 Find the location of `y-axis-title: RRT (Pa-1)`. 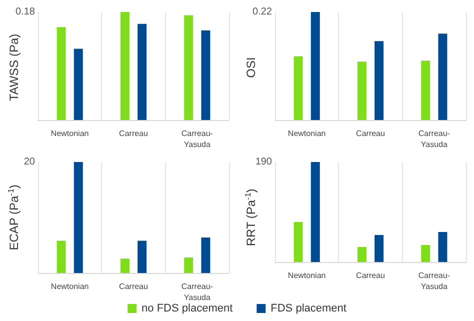

y-axis-title: RRT (Pa-1) is located at coordinates (251, 217).